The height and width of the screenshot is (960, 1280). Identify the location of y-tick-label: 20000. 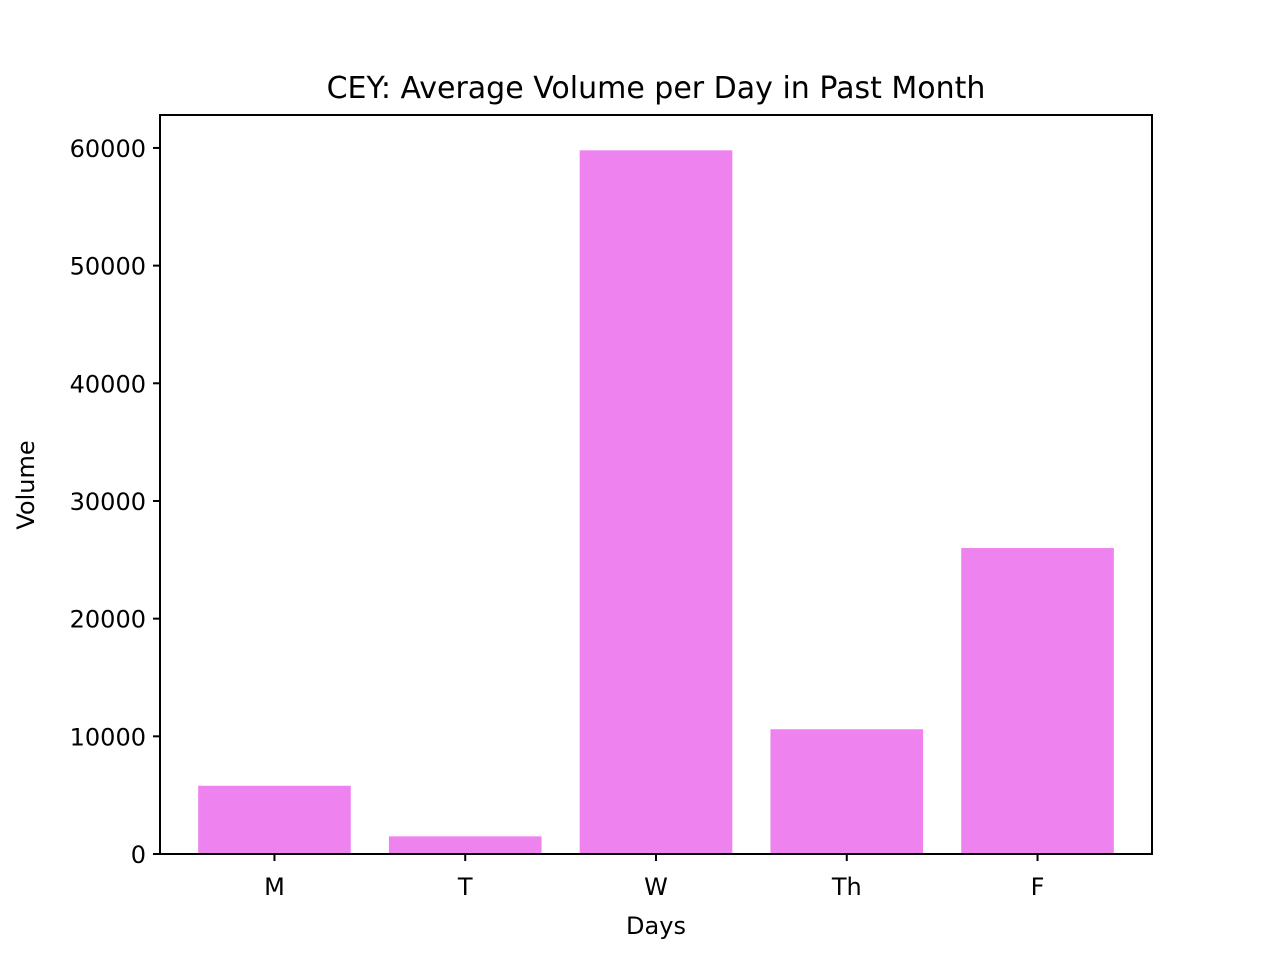
(108, 620).